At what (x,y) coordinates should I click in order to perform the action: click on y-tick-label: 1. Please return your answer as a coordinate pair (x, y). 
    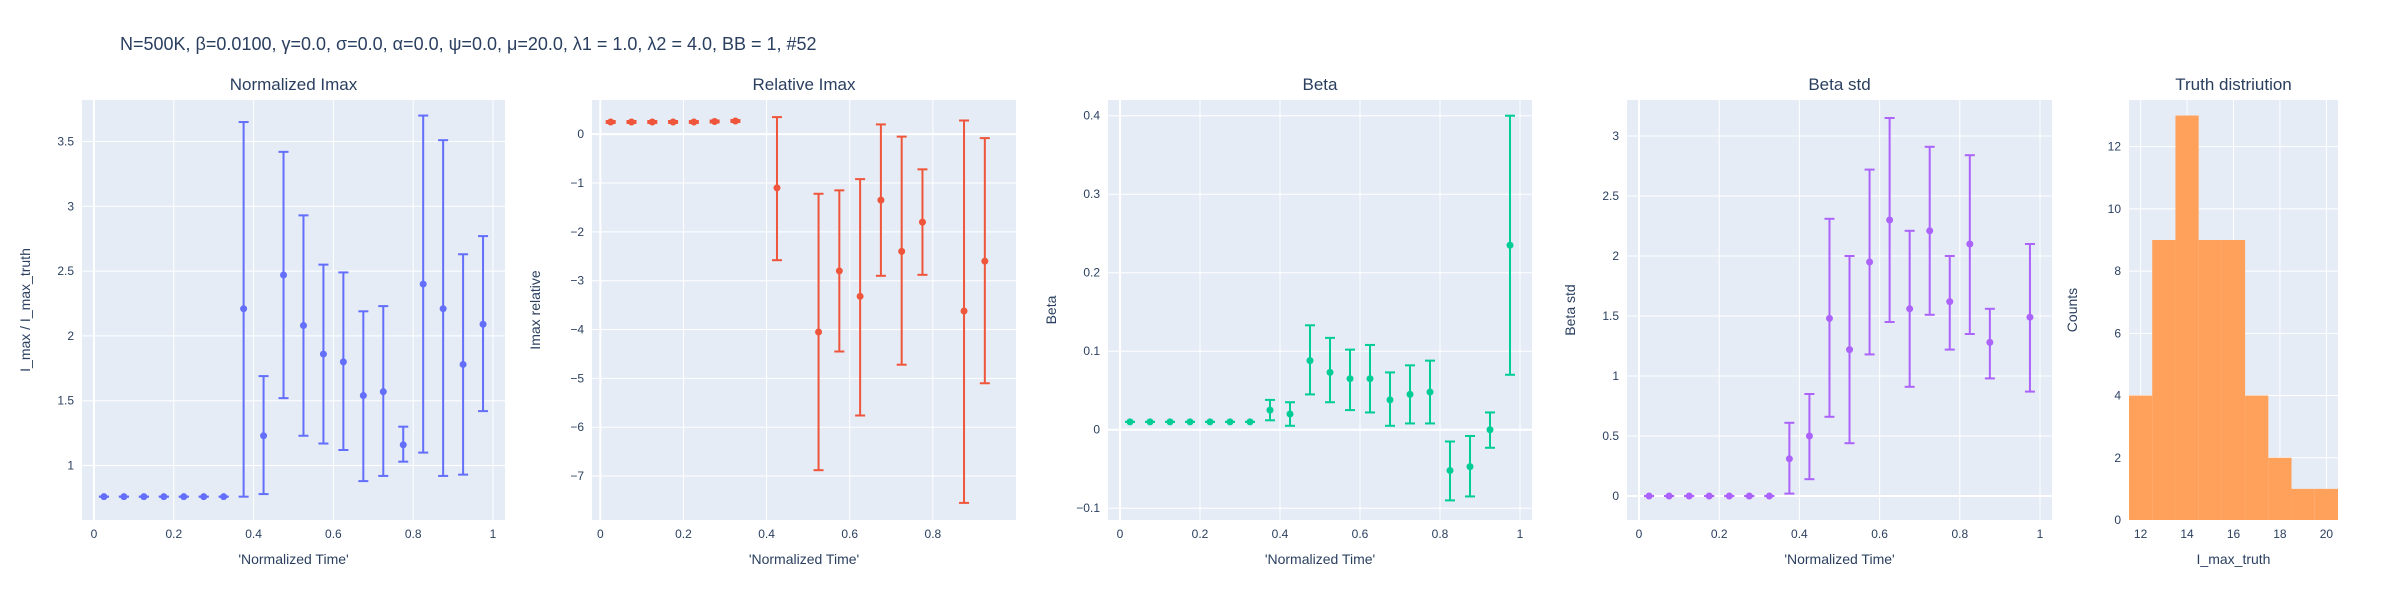
    Looking at the image, I should click on (1615, 376).